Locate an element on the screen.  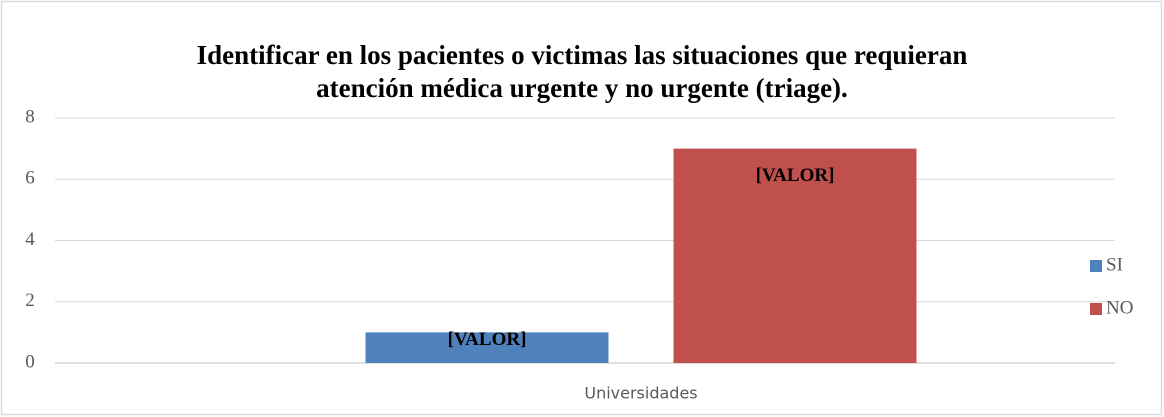
legend-label: SI is located at coordinates (1114, 264).